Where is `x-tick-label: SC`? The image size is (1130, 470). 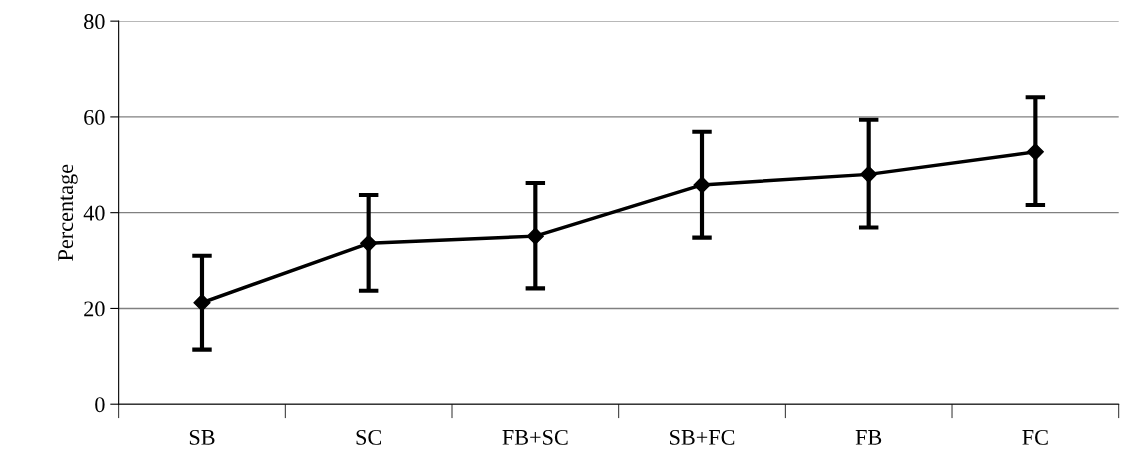 x-tick-label: SC is located at coordinates (369, 437).